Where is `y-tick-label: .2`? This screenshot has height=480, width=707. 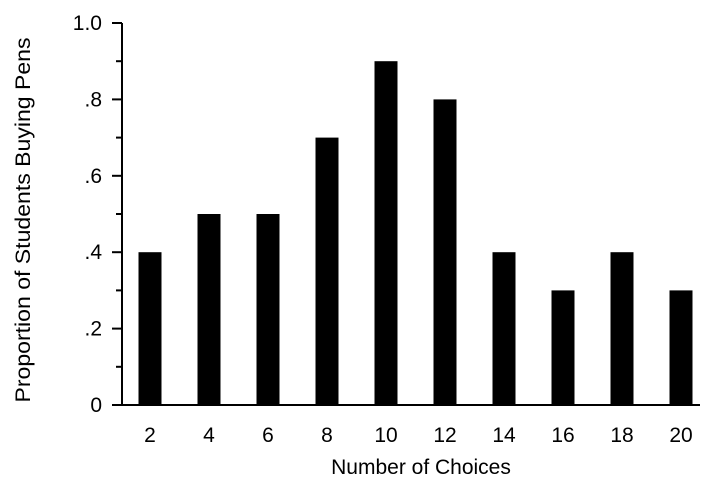
y-tick-label: .2 is located at coordinates (93, 329).